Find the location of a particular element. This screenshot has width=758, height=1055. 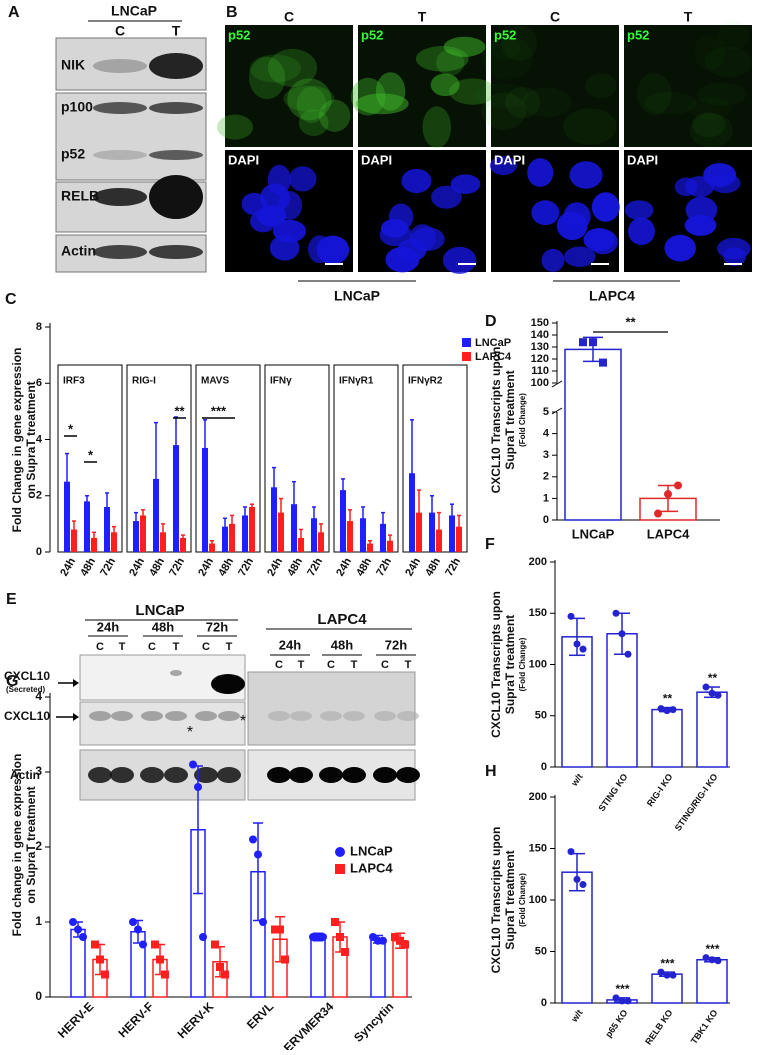

significance-label: *** is located at coordinates (622, 989).